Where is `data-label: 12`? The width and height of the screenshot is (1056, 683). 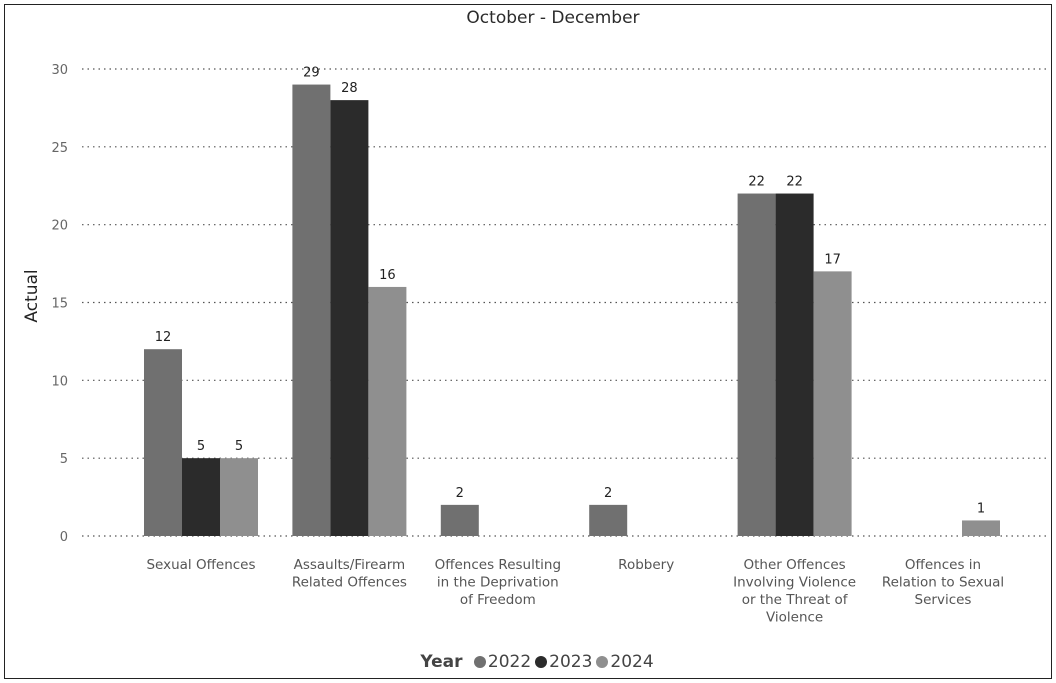
data-label: 12 is located at coordinates (163, 337).